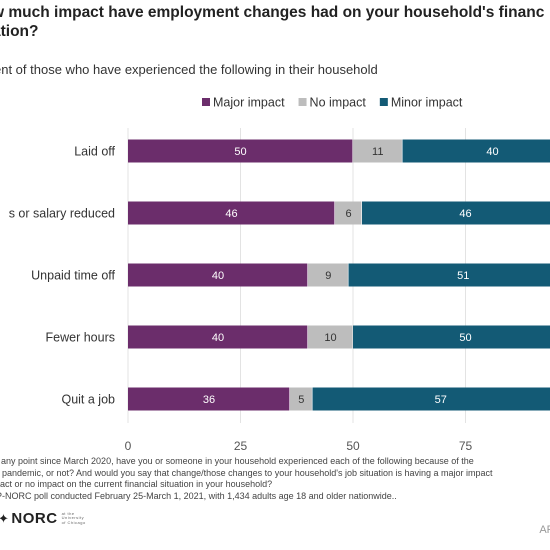  I want to click on data-label: 36, so click(209, 400).